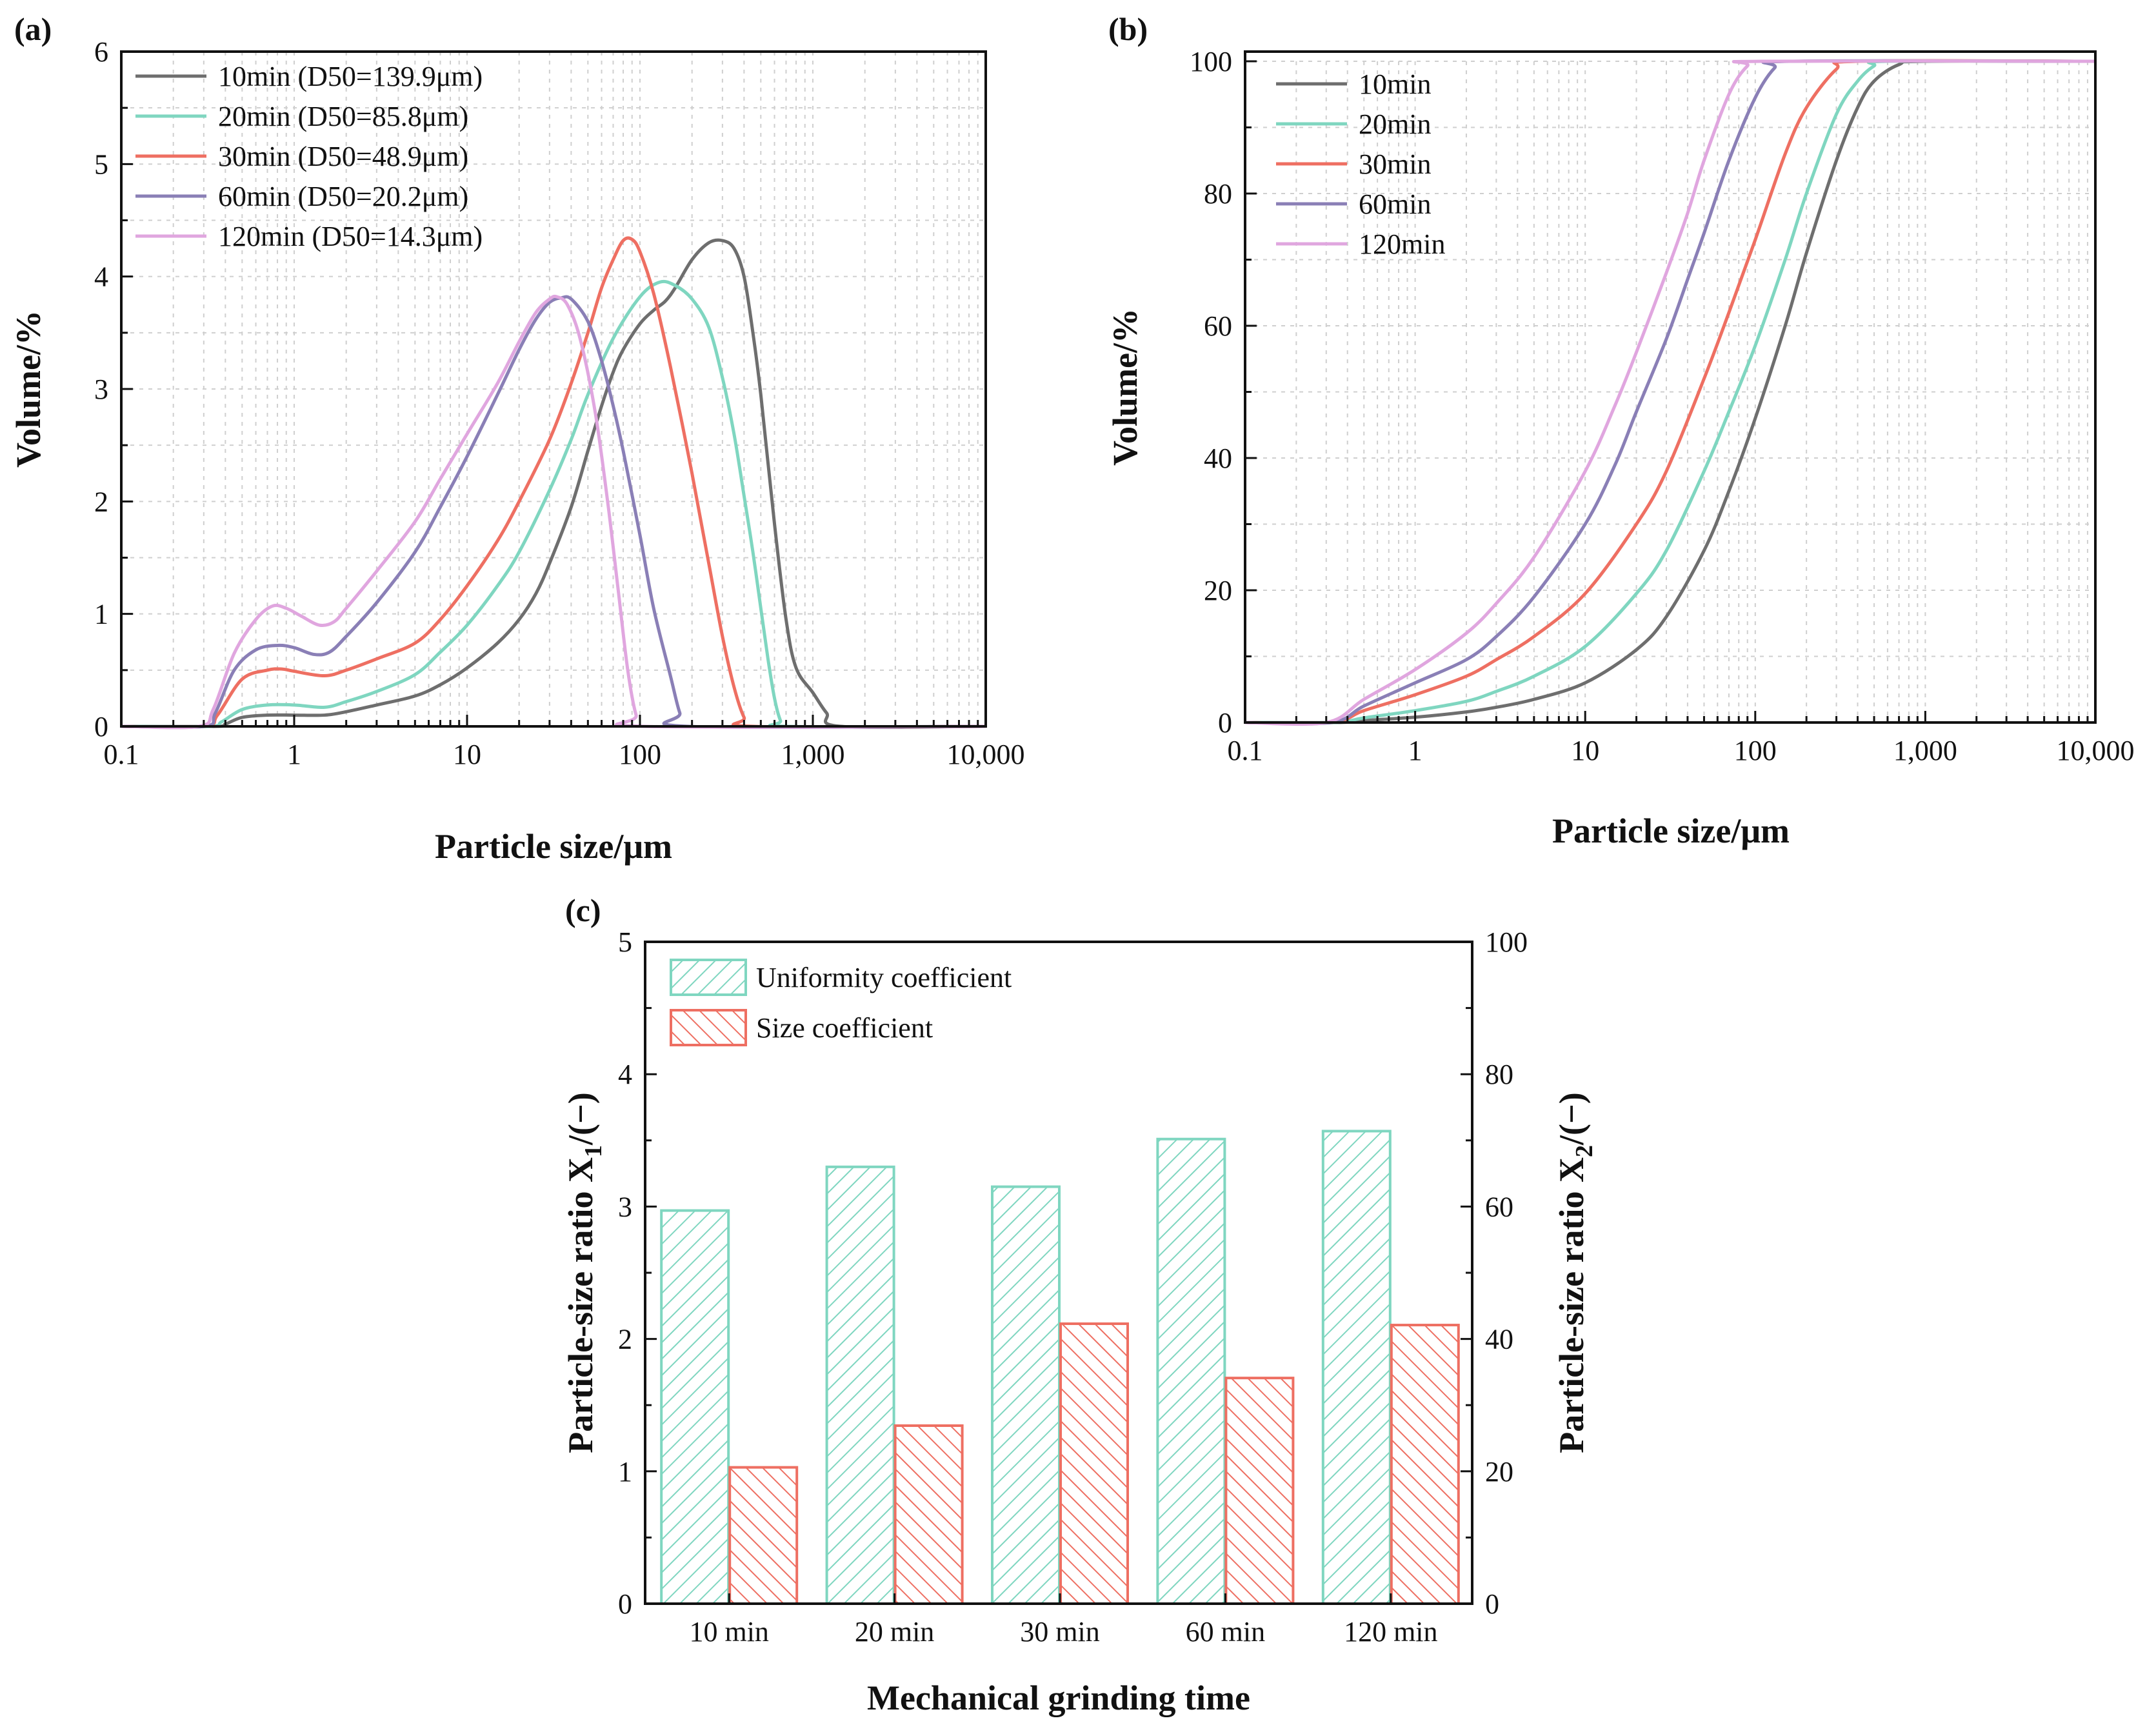 This screenshot has height=1734, width=2156. What do you see at coordinates (1571, 1305) in the screenshot?
I see `chart-c-ylabel-right-main: Particle-size ratio X` at bounding box center [1571, 1305].